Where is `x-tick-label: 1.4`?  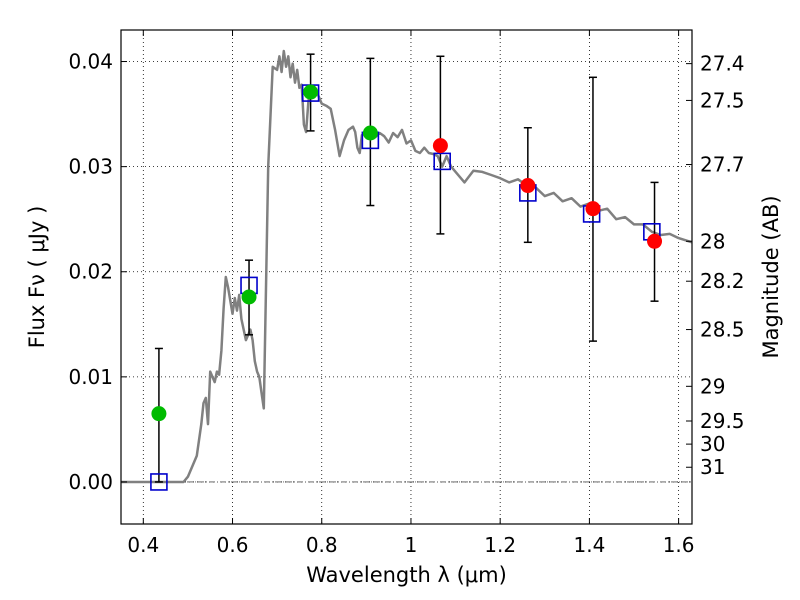
x-tick-label: 1.4 is located at coordinates (589, 545).